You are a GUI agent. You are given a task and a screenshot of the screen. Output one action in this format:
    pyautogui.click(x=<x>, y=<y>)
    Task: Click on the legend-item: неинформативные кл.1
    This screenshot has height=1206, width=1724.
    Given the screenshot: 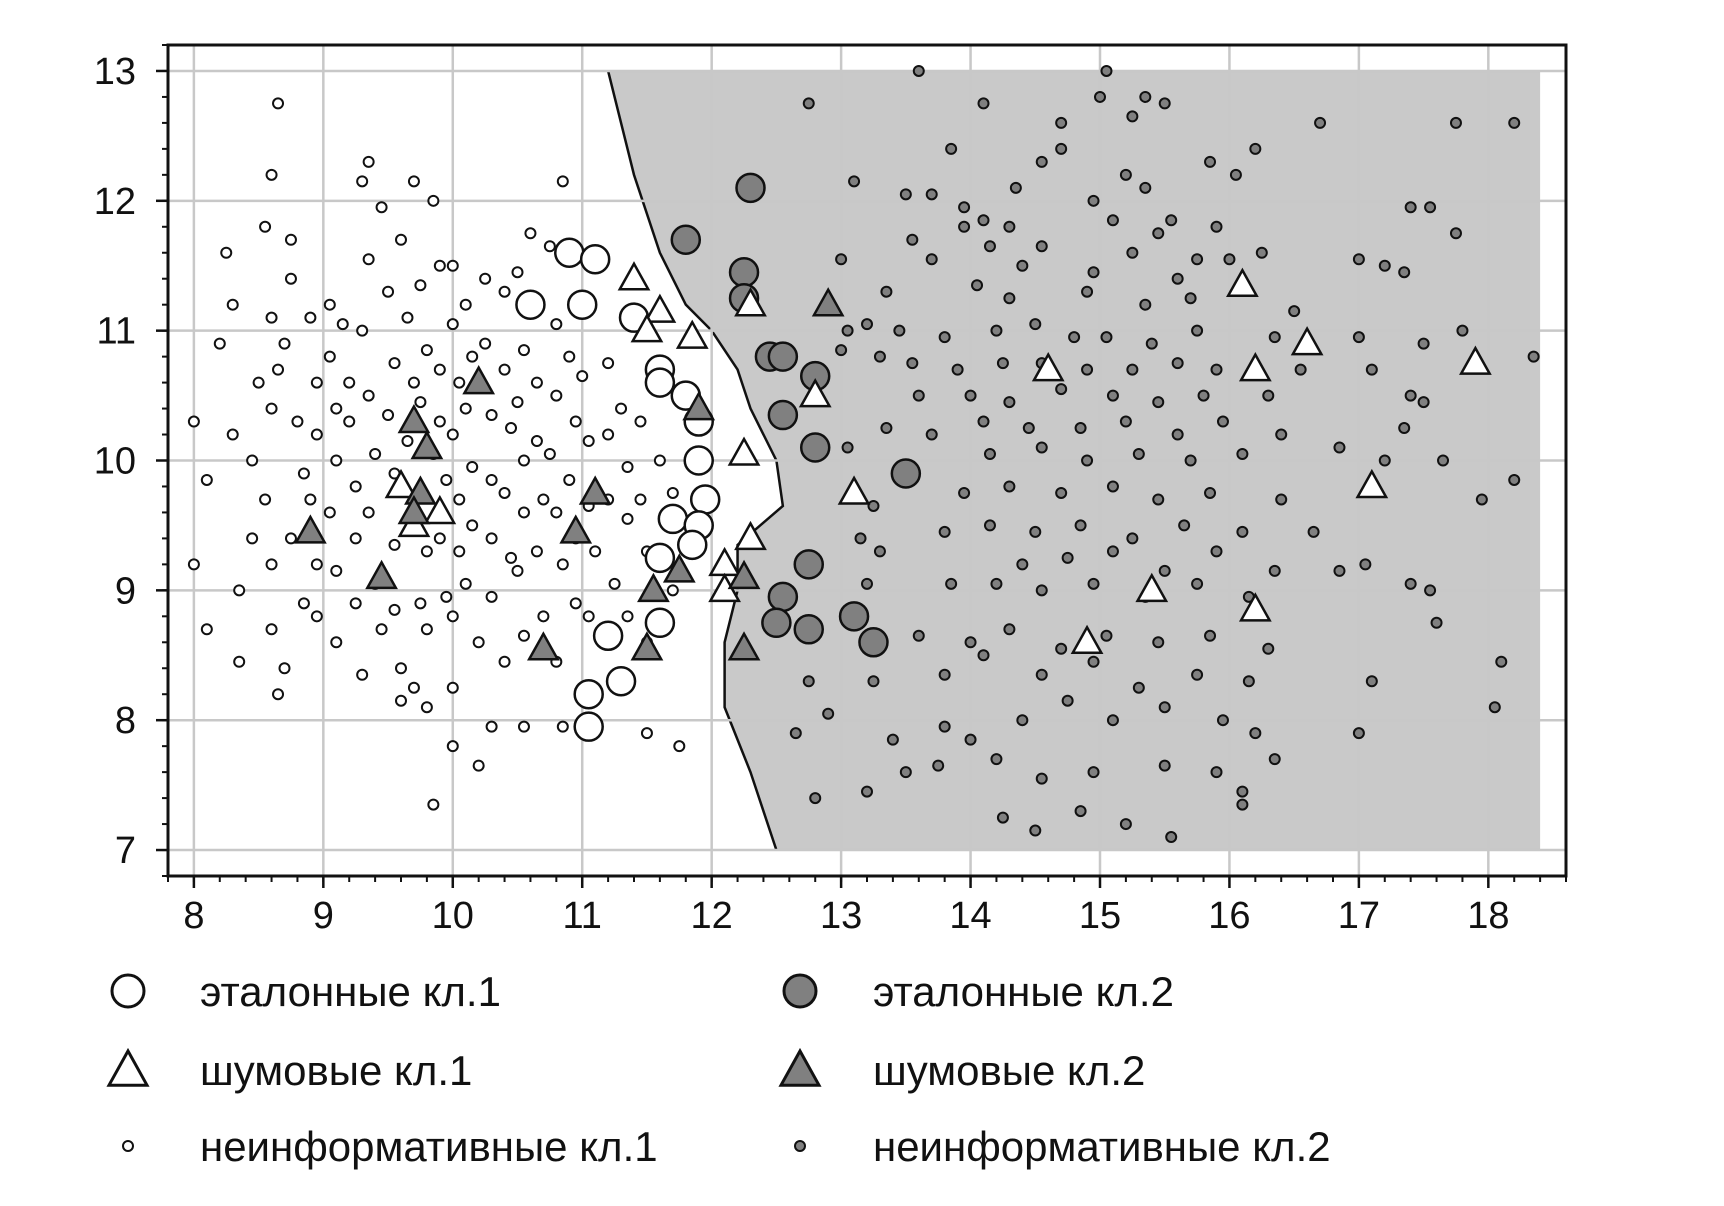 What is the action you would take?
    pyautogui.click(x=390, y=1146)
    